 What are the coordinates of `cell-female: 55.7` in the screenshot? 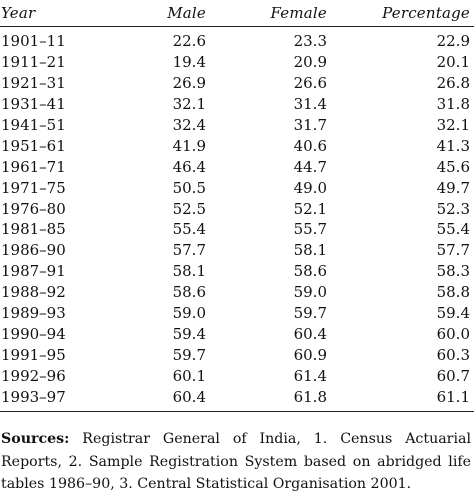 It's located at (310, 229).